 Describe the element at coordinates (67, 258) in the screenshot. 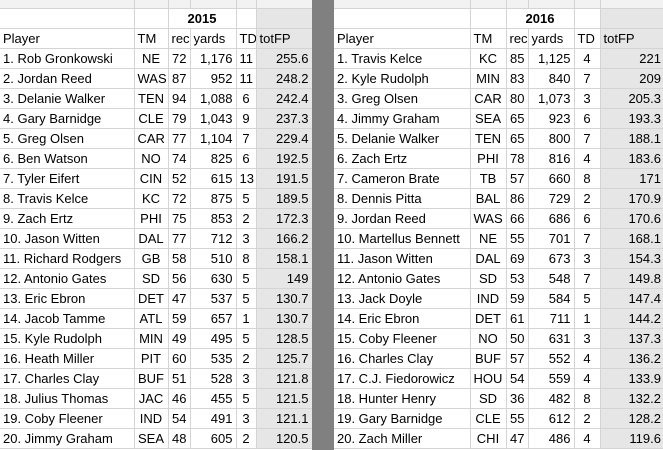

I see `player-cell: 11. Richard Rodgers` at that location.